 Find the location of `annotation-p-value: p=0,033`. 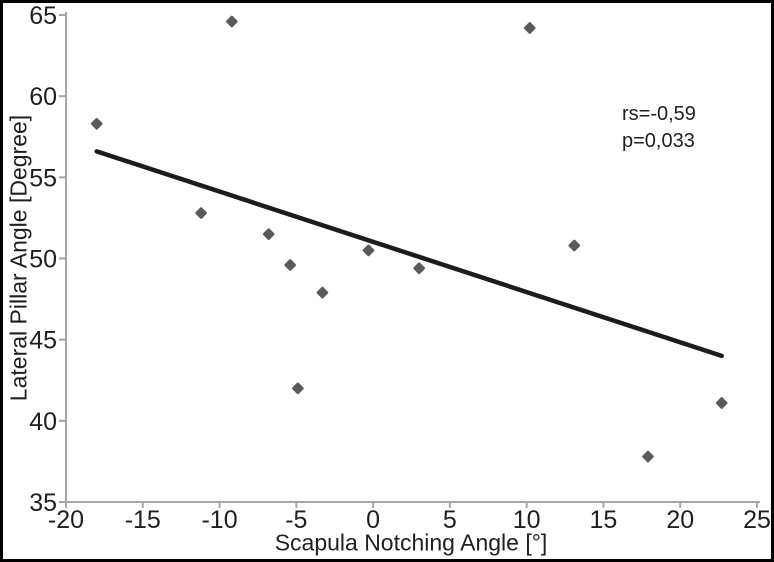

annotation-p-value: p=0,033 is located at coordinates (658, 141).